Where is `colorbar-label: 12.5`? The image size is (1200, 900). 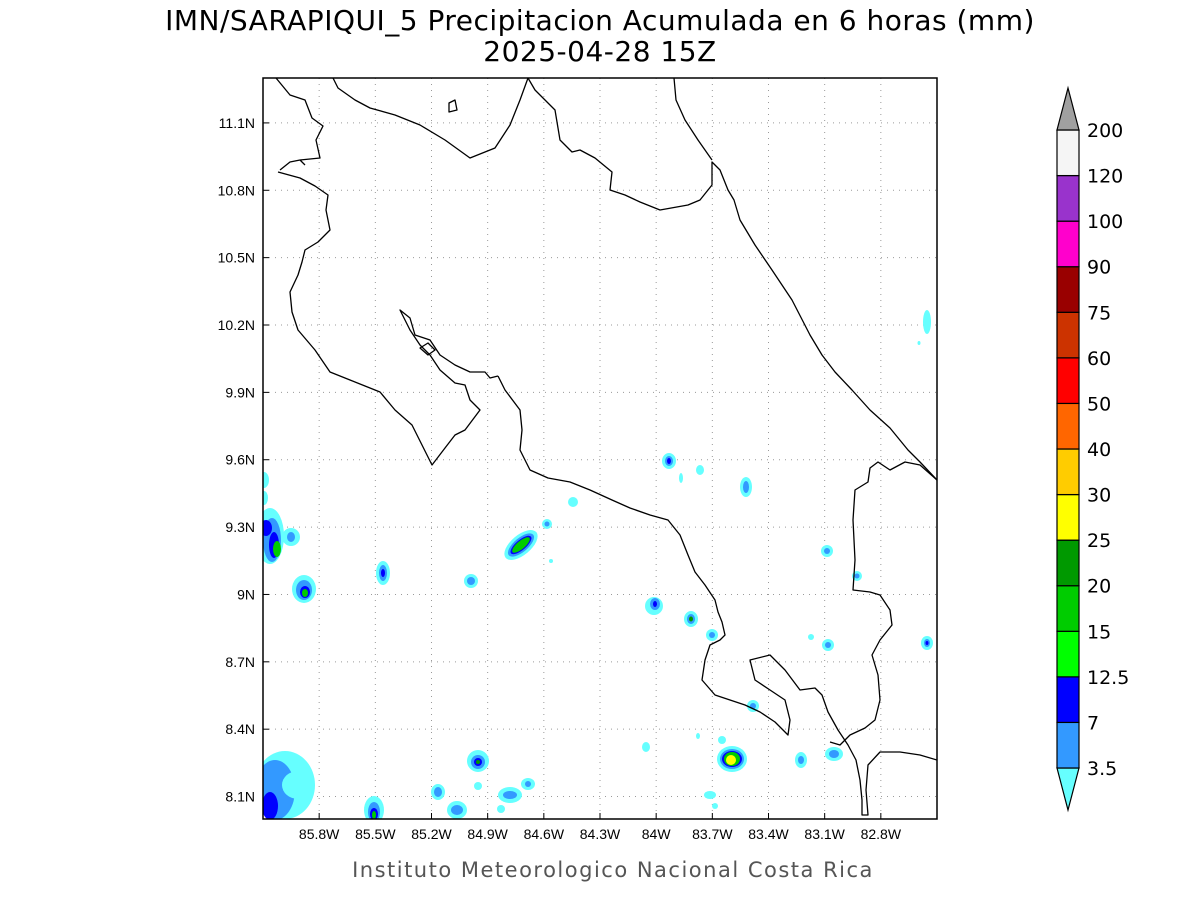
colorbar-label: 12.5 is located at coordinates (1108, 678).